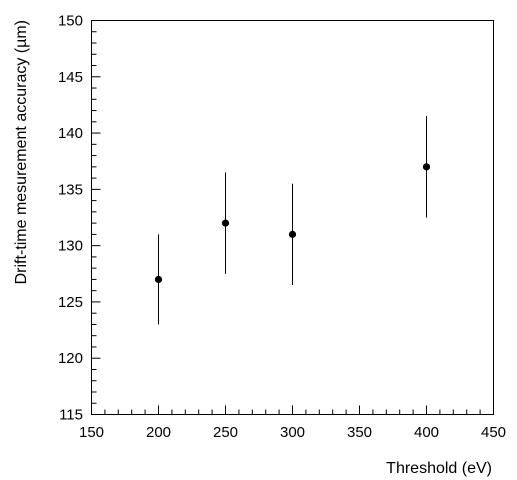 This screenshot has width=517, height=480. What do you see at coordinates (70, 21) in the screenshot?
I see `y-tick-label: 150` at bounding box center [70, 21].